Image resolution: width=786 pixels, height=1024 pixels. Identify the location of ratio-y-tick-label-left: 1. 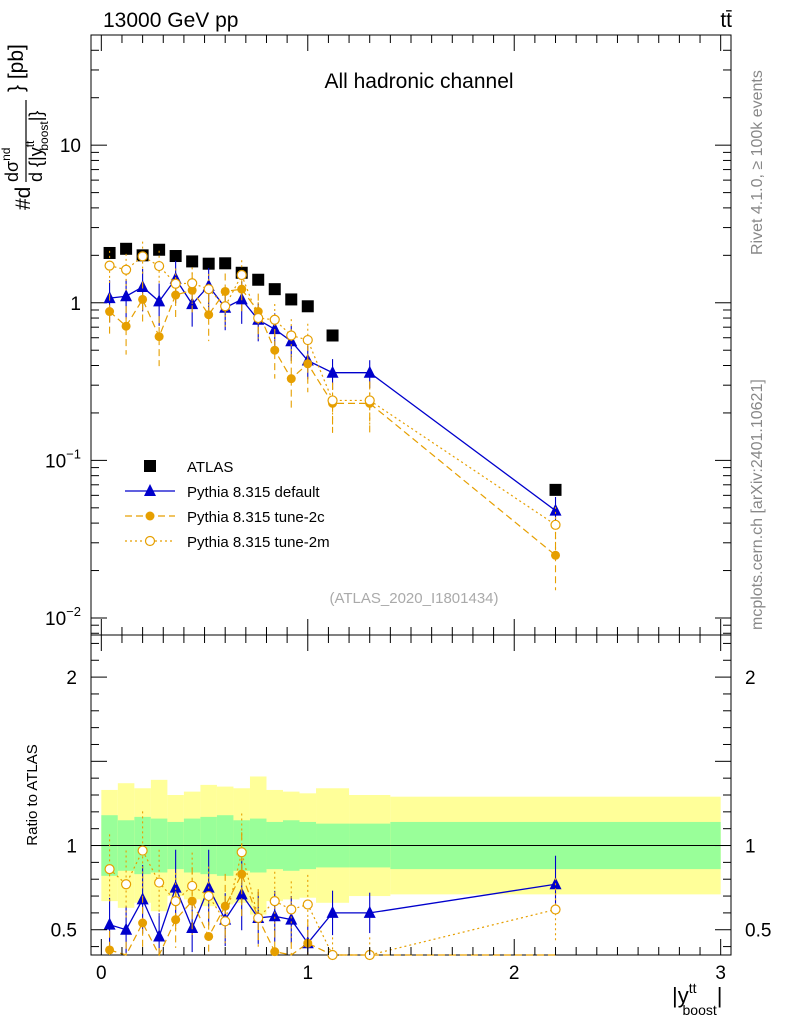
(71, 847).